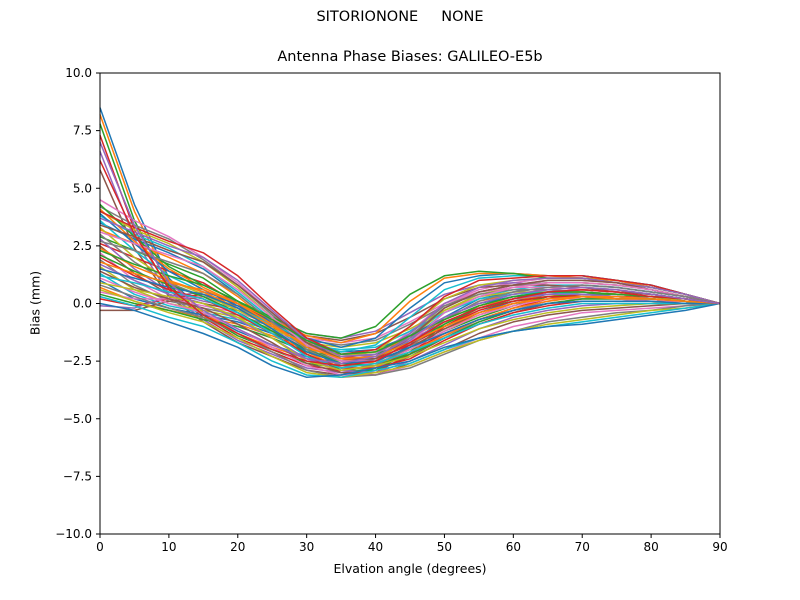  Describe the element at coordinates (168, 547) in the screenshot. I see `x-tick-label: 10` at that location.